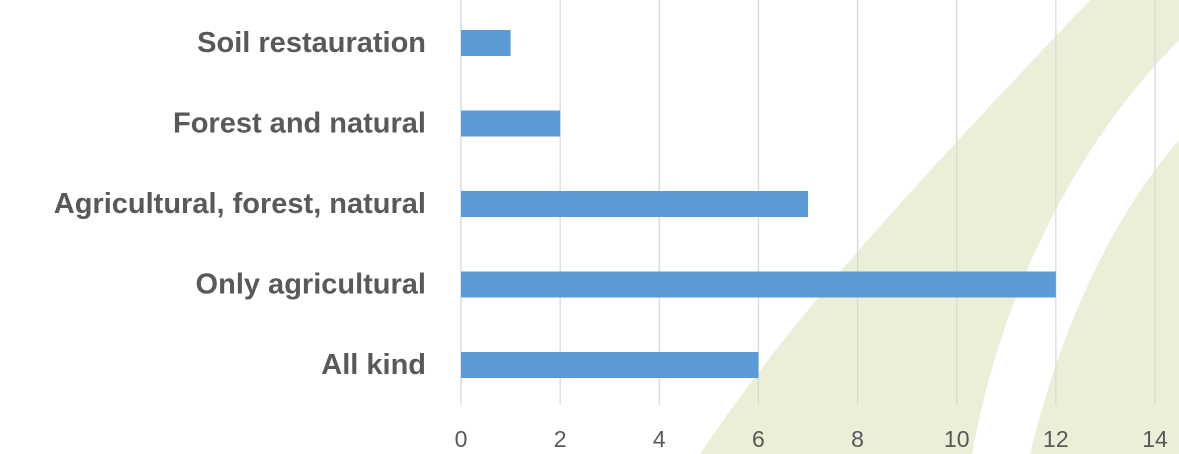 The height and width of the screenshot is (454, 1179). What do you see at coordinates (299, 124) in the screenshot?
I see `category-label-1: Forest and natural` at bounding box center [299, 124].